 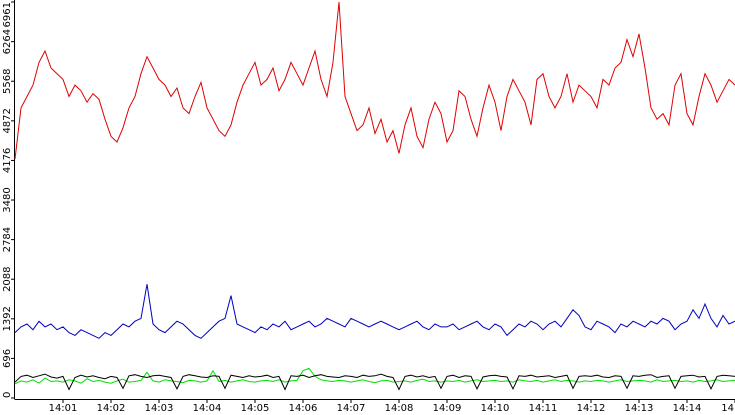 What do you see at coordinates (7, 199) in the screenshot?
I see `y-tick-label: 3480` at bounding box center [7, 199].